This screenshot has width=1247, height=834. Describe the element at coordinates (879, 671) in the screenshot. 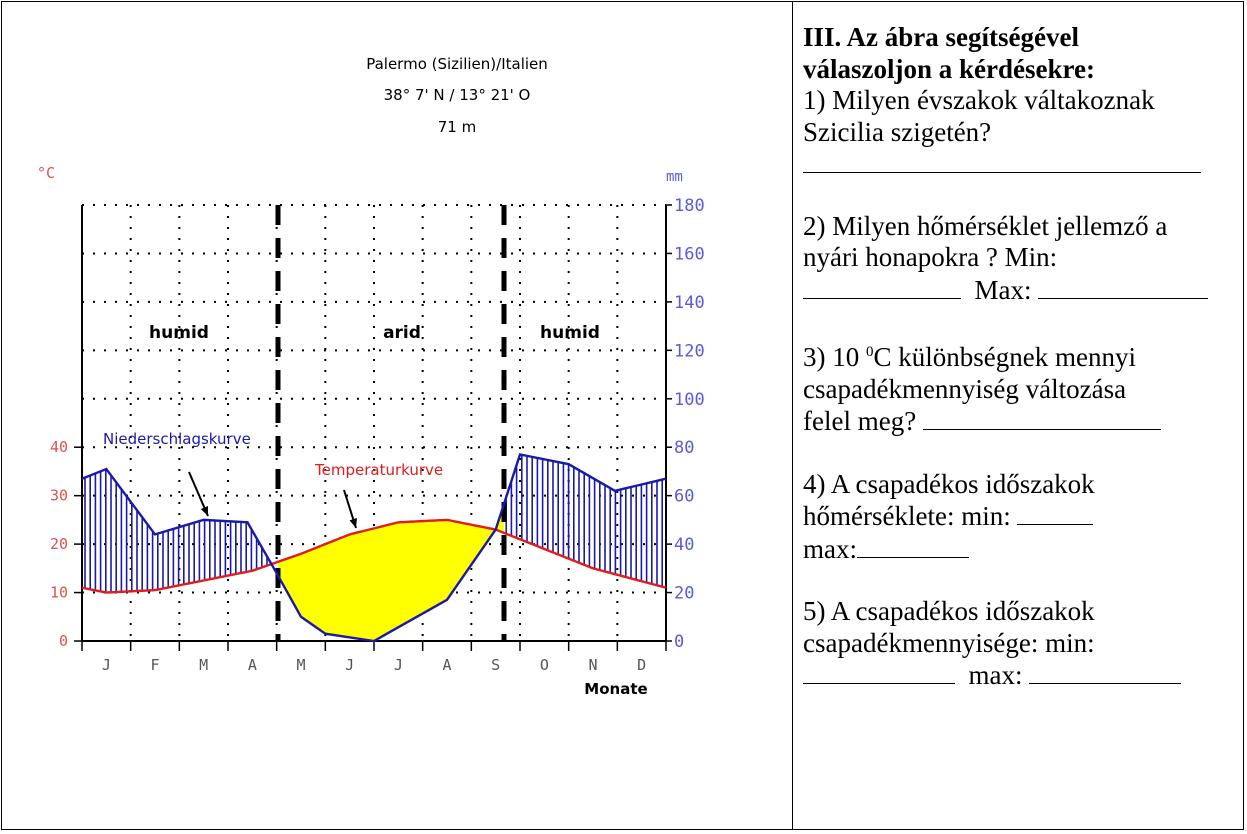

I see `answer-blank-5-min` at that location.